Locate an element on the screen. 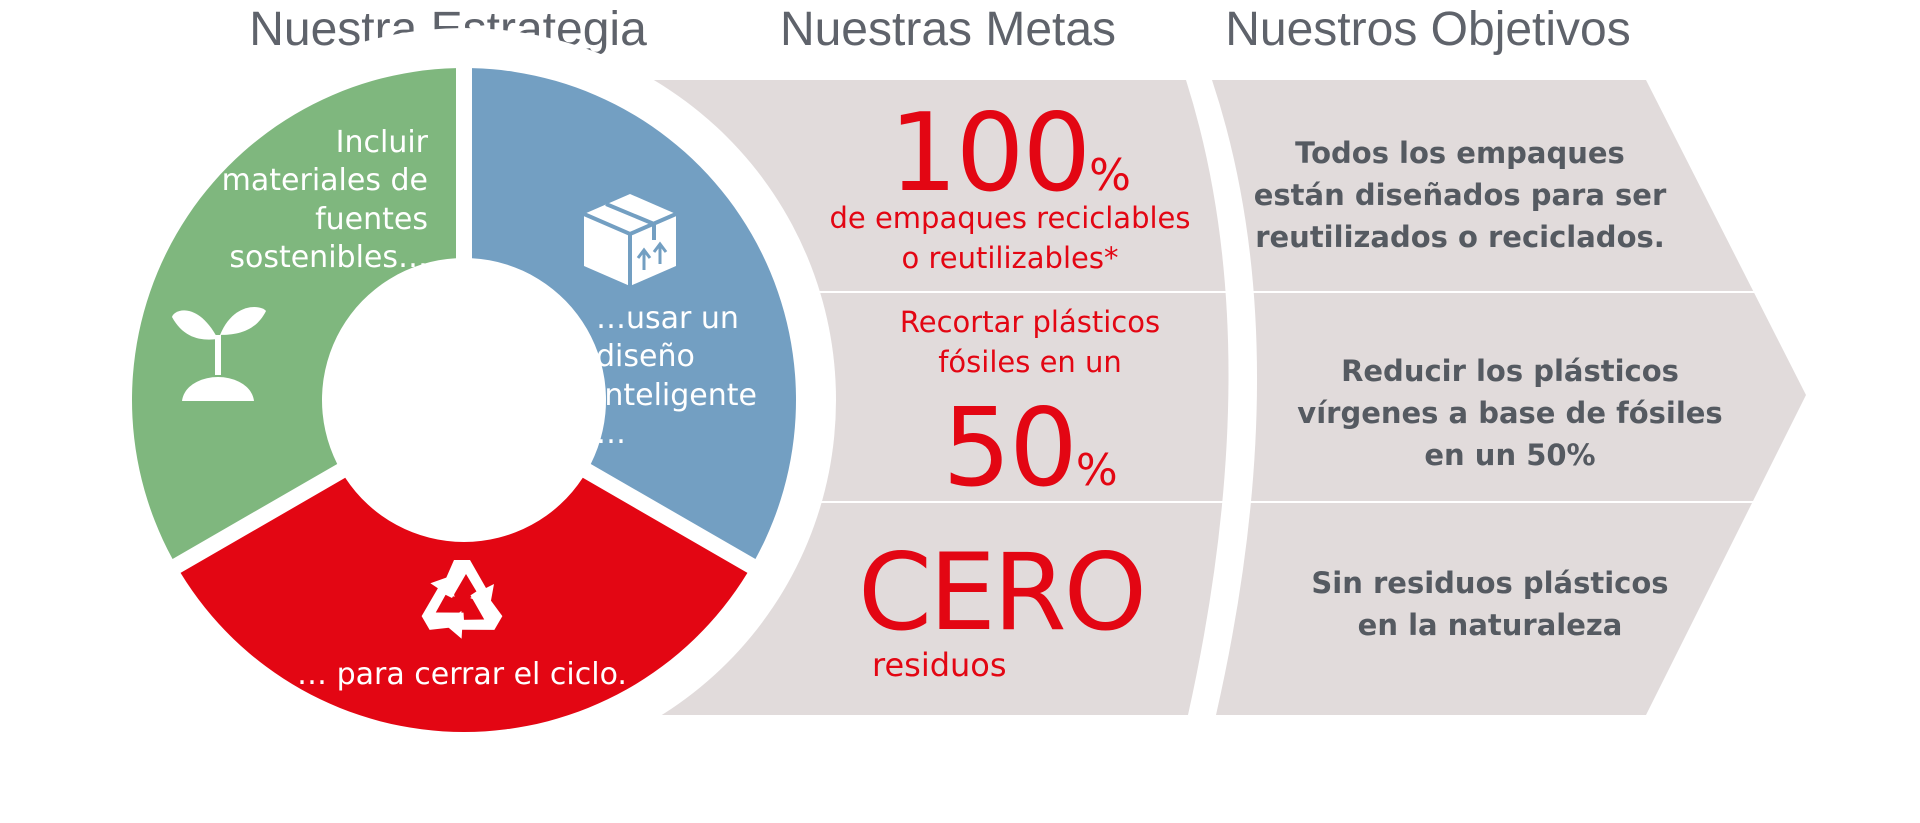 This screenshot has height=823, width=1920. goal-zero-text: residuos is located at coordinates (939, 665).